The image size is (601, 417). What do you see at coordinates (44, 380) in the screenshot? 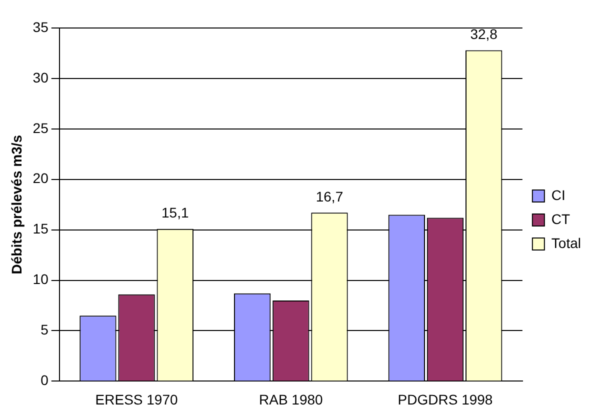
I see `y-tick-label: 0` at bounding box center [44, 380].